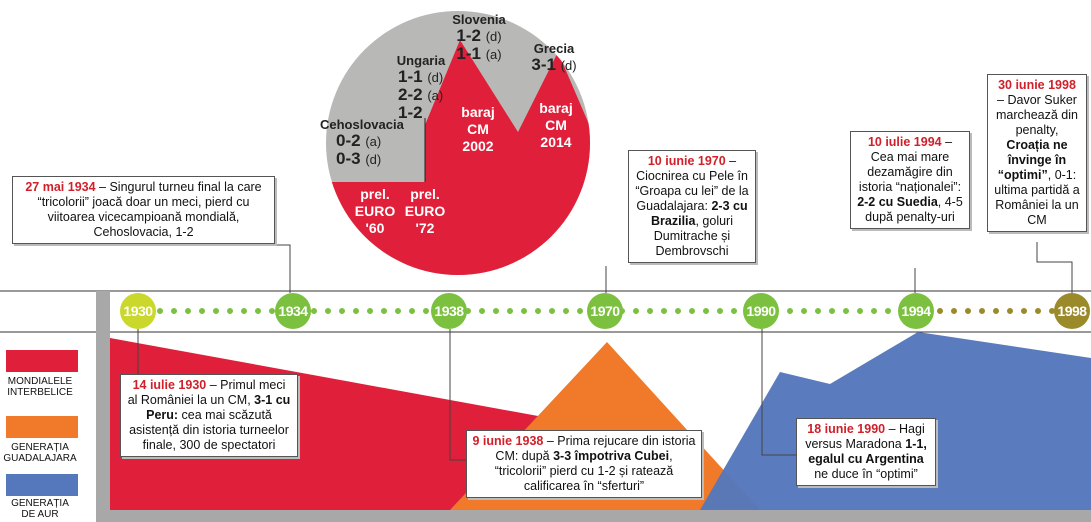 The image size is (1091, 522). What do you see at coordinates (1054, 267) in the screenshot?
I see `leader-1998` at bounding box center [1054, 267].